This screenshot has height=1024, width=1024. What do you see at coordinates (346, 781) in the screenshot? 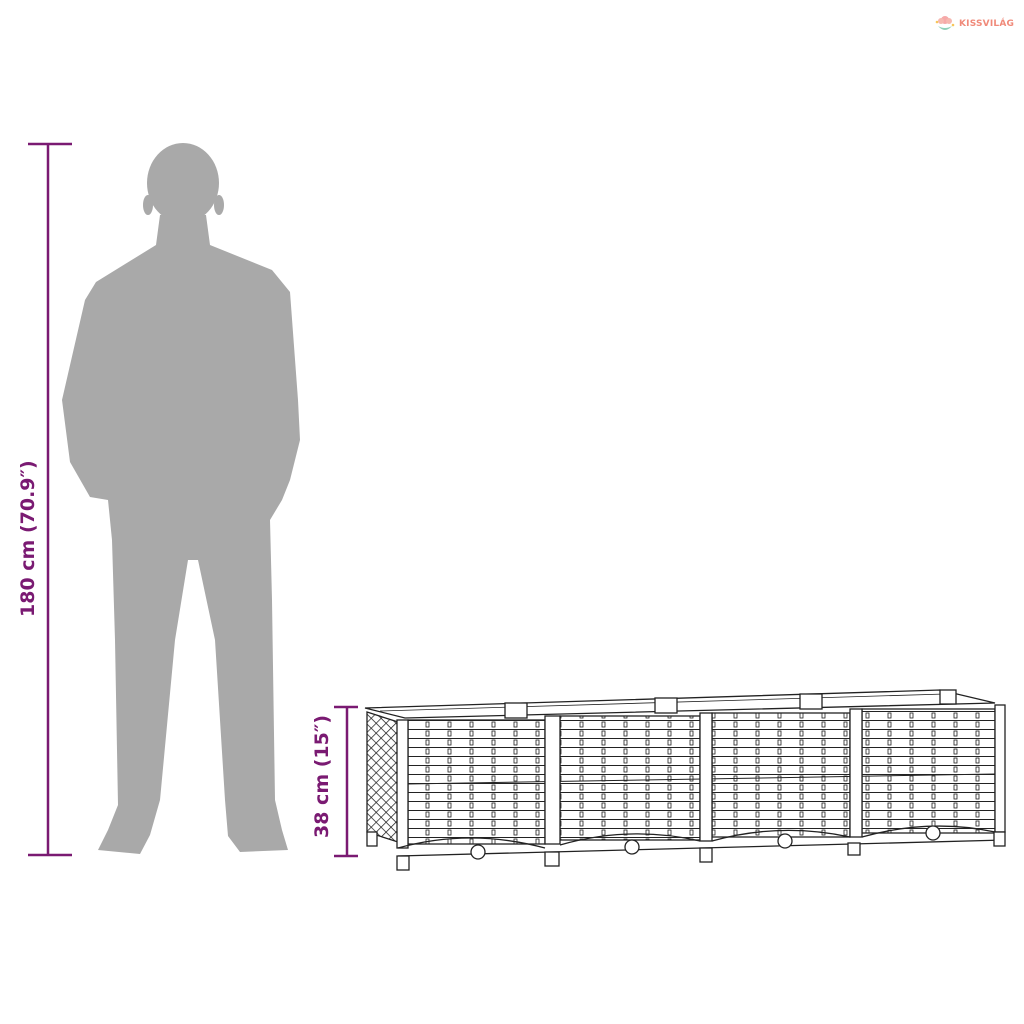
I see `planter-height-dimension` at bounding box center [346, 781].